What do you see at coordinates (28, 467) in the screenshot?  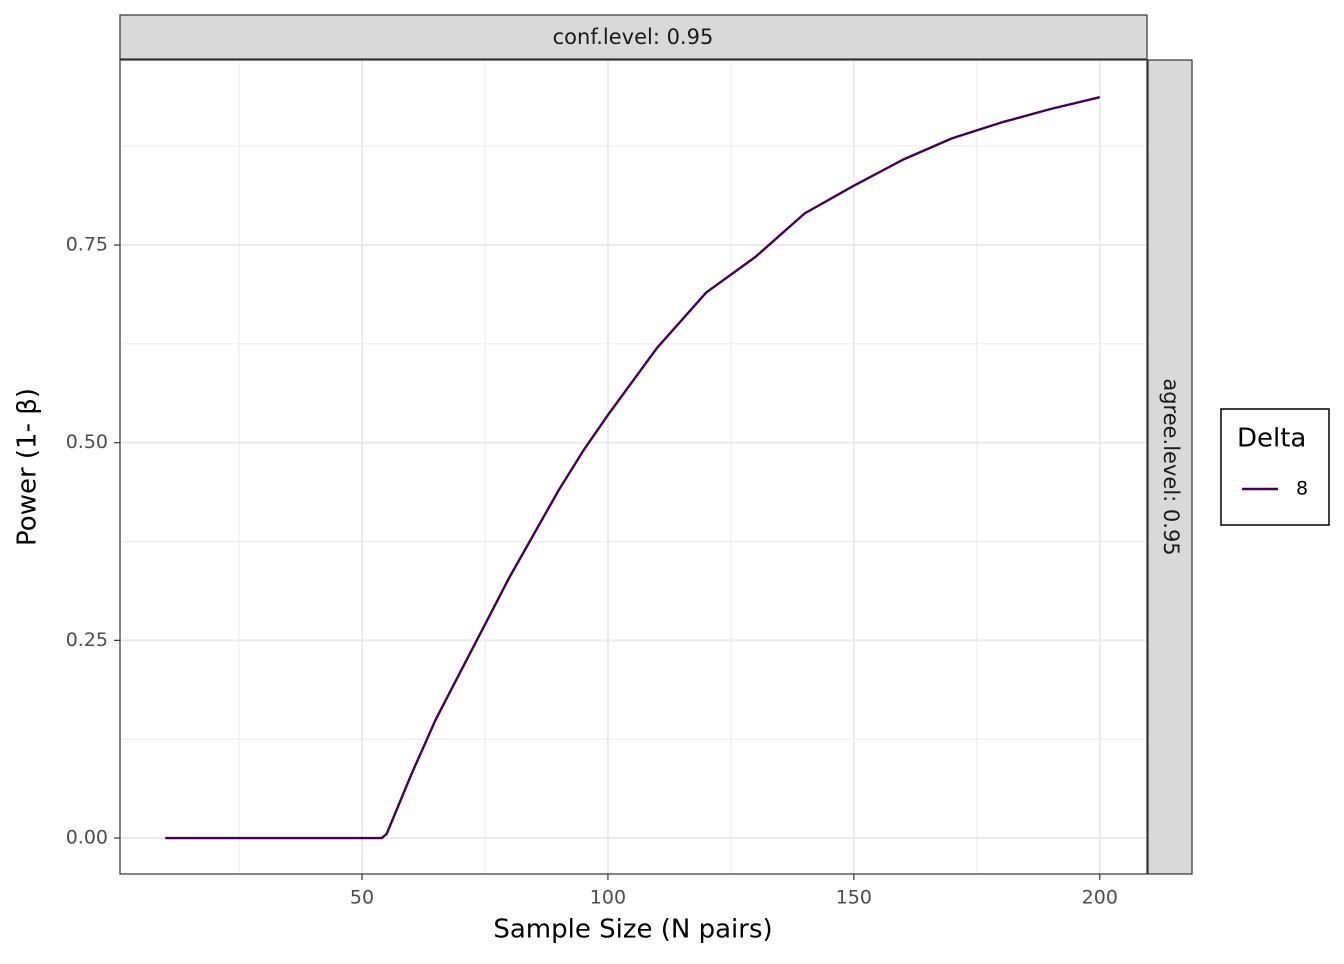 I see `y-axis-title: Power (1- β)` at bounding box center [28, 467].